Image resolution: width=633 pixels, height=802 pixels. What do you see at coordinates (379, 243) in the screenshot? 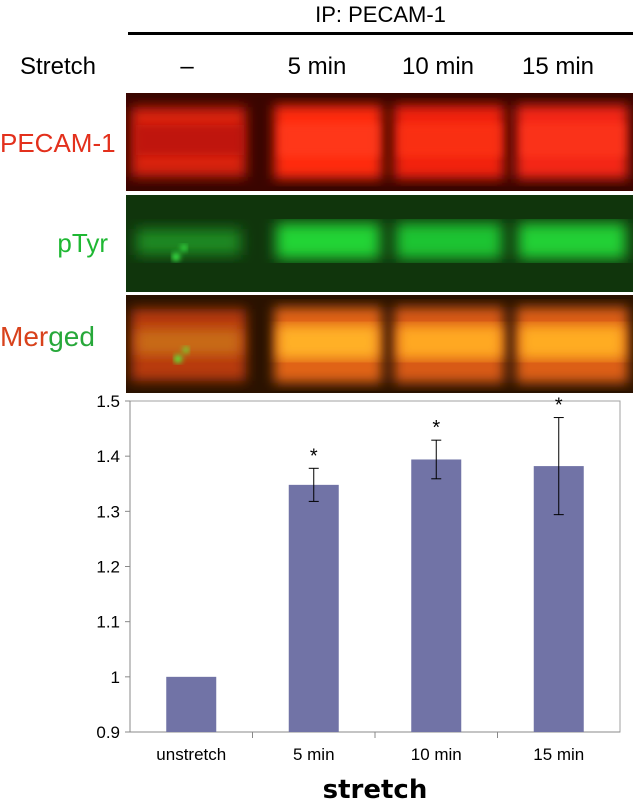
I see `ptyr-blot-image` at bounding box center [379, 243].